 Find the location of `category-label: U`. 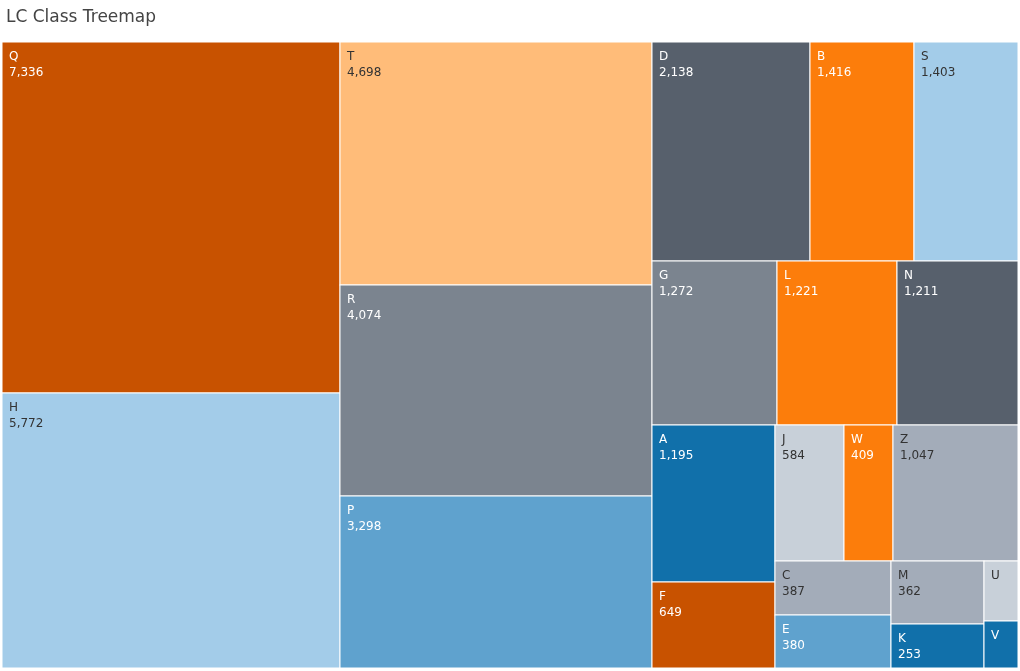

category-label: U is located at coordinates (995, 575).